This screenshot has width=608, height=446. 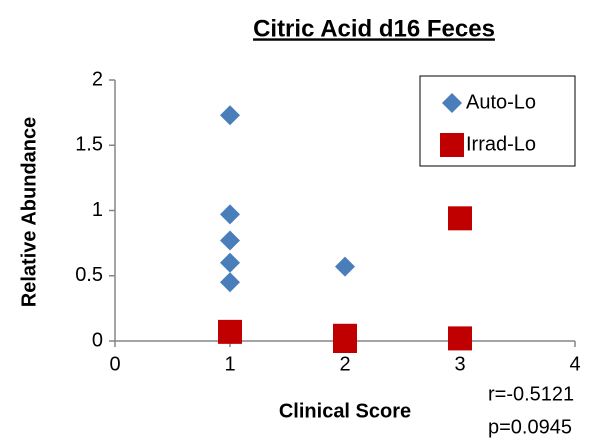 What do you see at coordinates (530, 427) in the screenshot?
I see `annotation: p=0.0945` at bounding box center [530, 427].